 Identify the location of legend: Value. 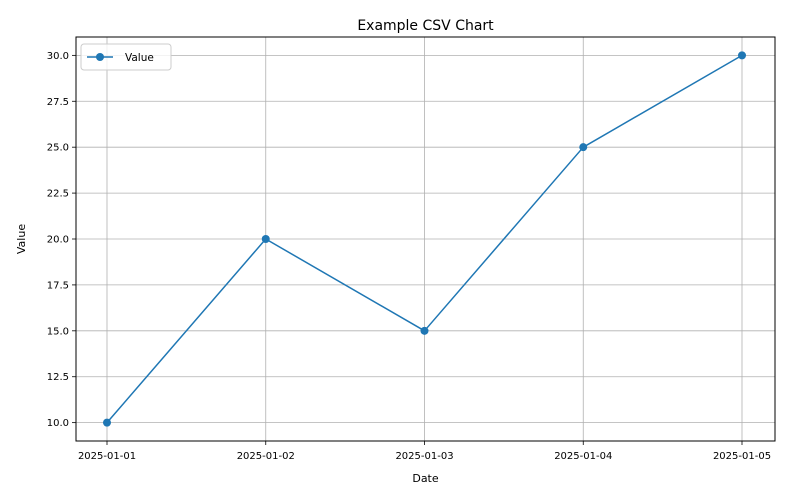
(126, 57).